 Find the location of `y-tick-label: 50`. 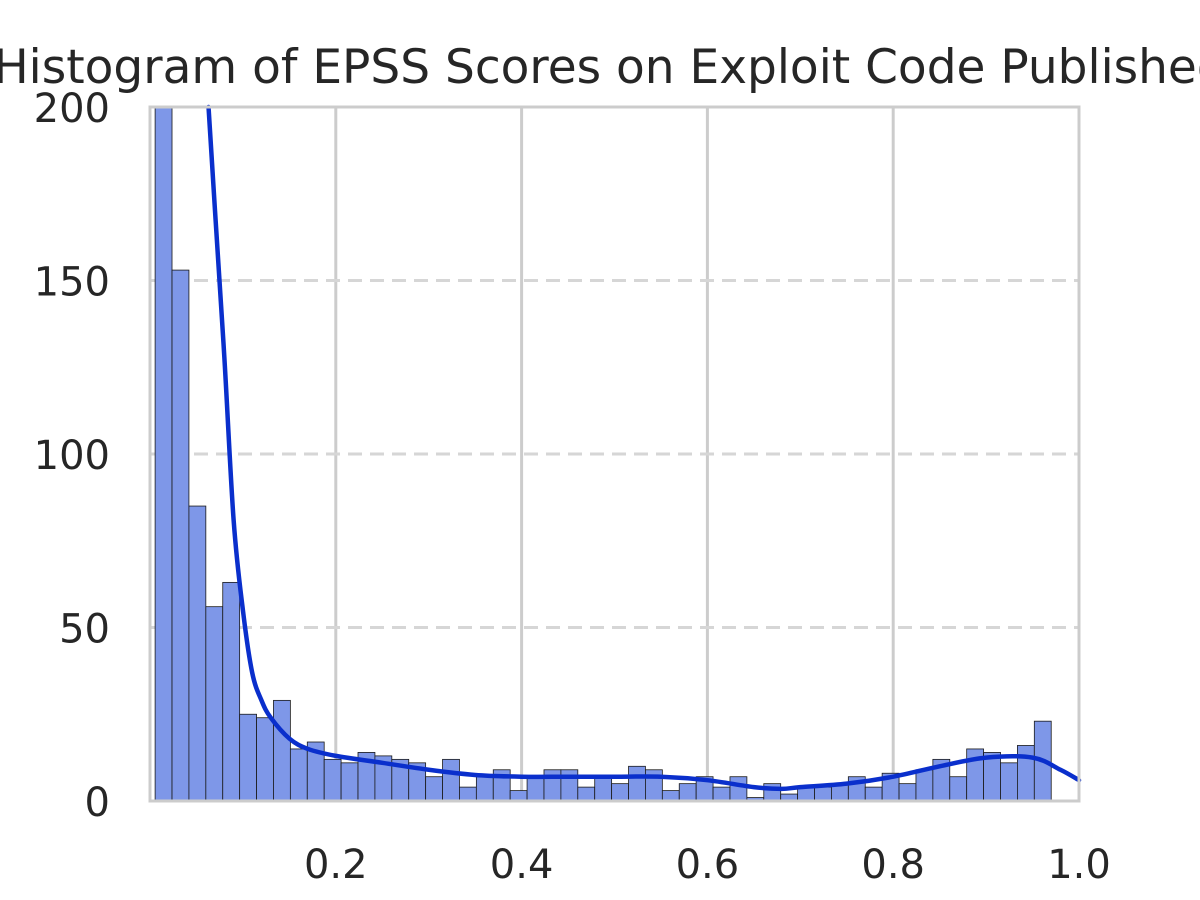

y-tick-label: 50 is located at coordinates (84, 630).